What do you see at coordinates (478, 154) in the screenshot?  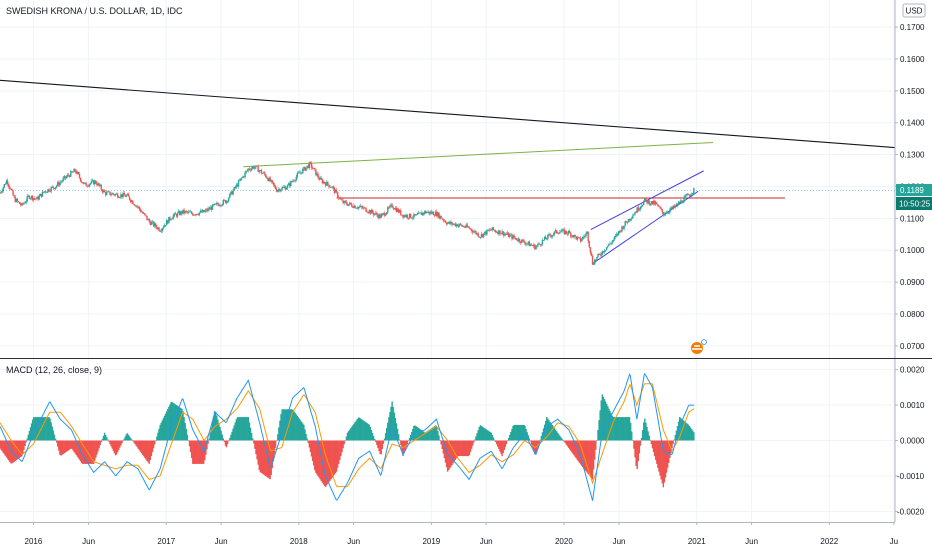 I see `rising-trendline-line` at bounding box center [478, 154].